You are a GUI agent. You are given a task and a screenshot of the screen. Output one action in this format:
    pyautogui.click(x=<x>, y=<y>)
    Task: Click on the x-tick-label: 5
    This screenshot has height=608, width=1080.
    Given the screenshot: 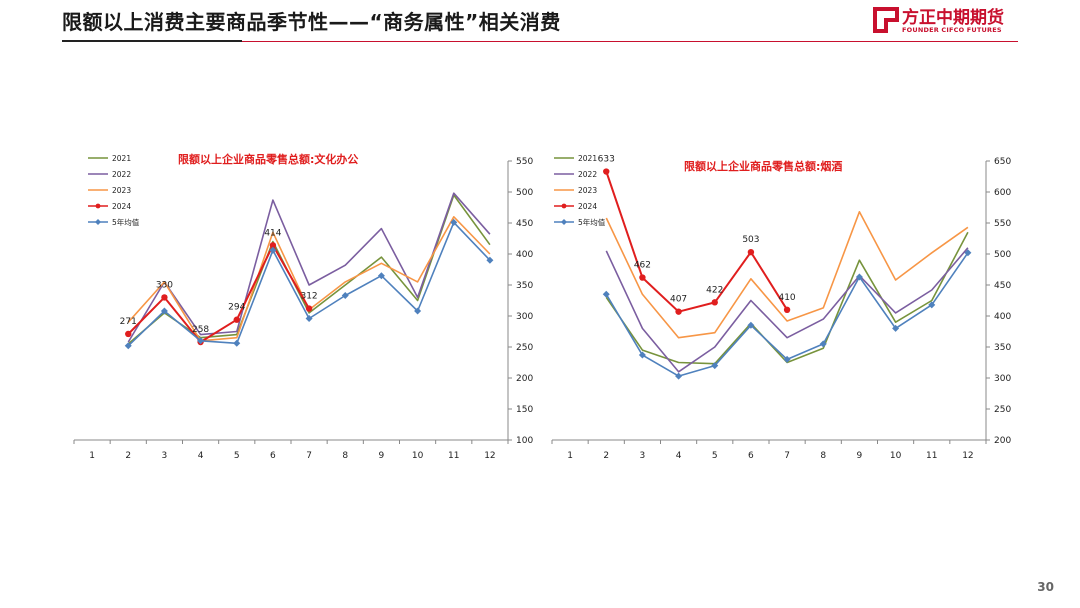 What is the action you would take?
    pyautogui.click(x=715, y=456)
    